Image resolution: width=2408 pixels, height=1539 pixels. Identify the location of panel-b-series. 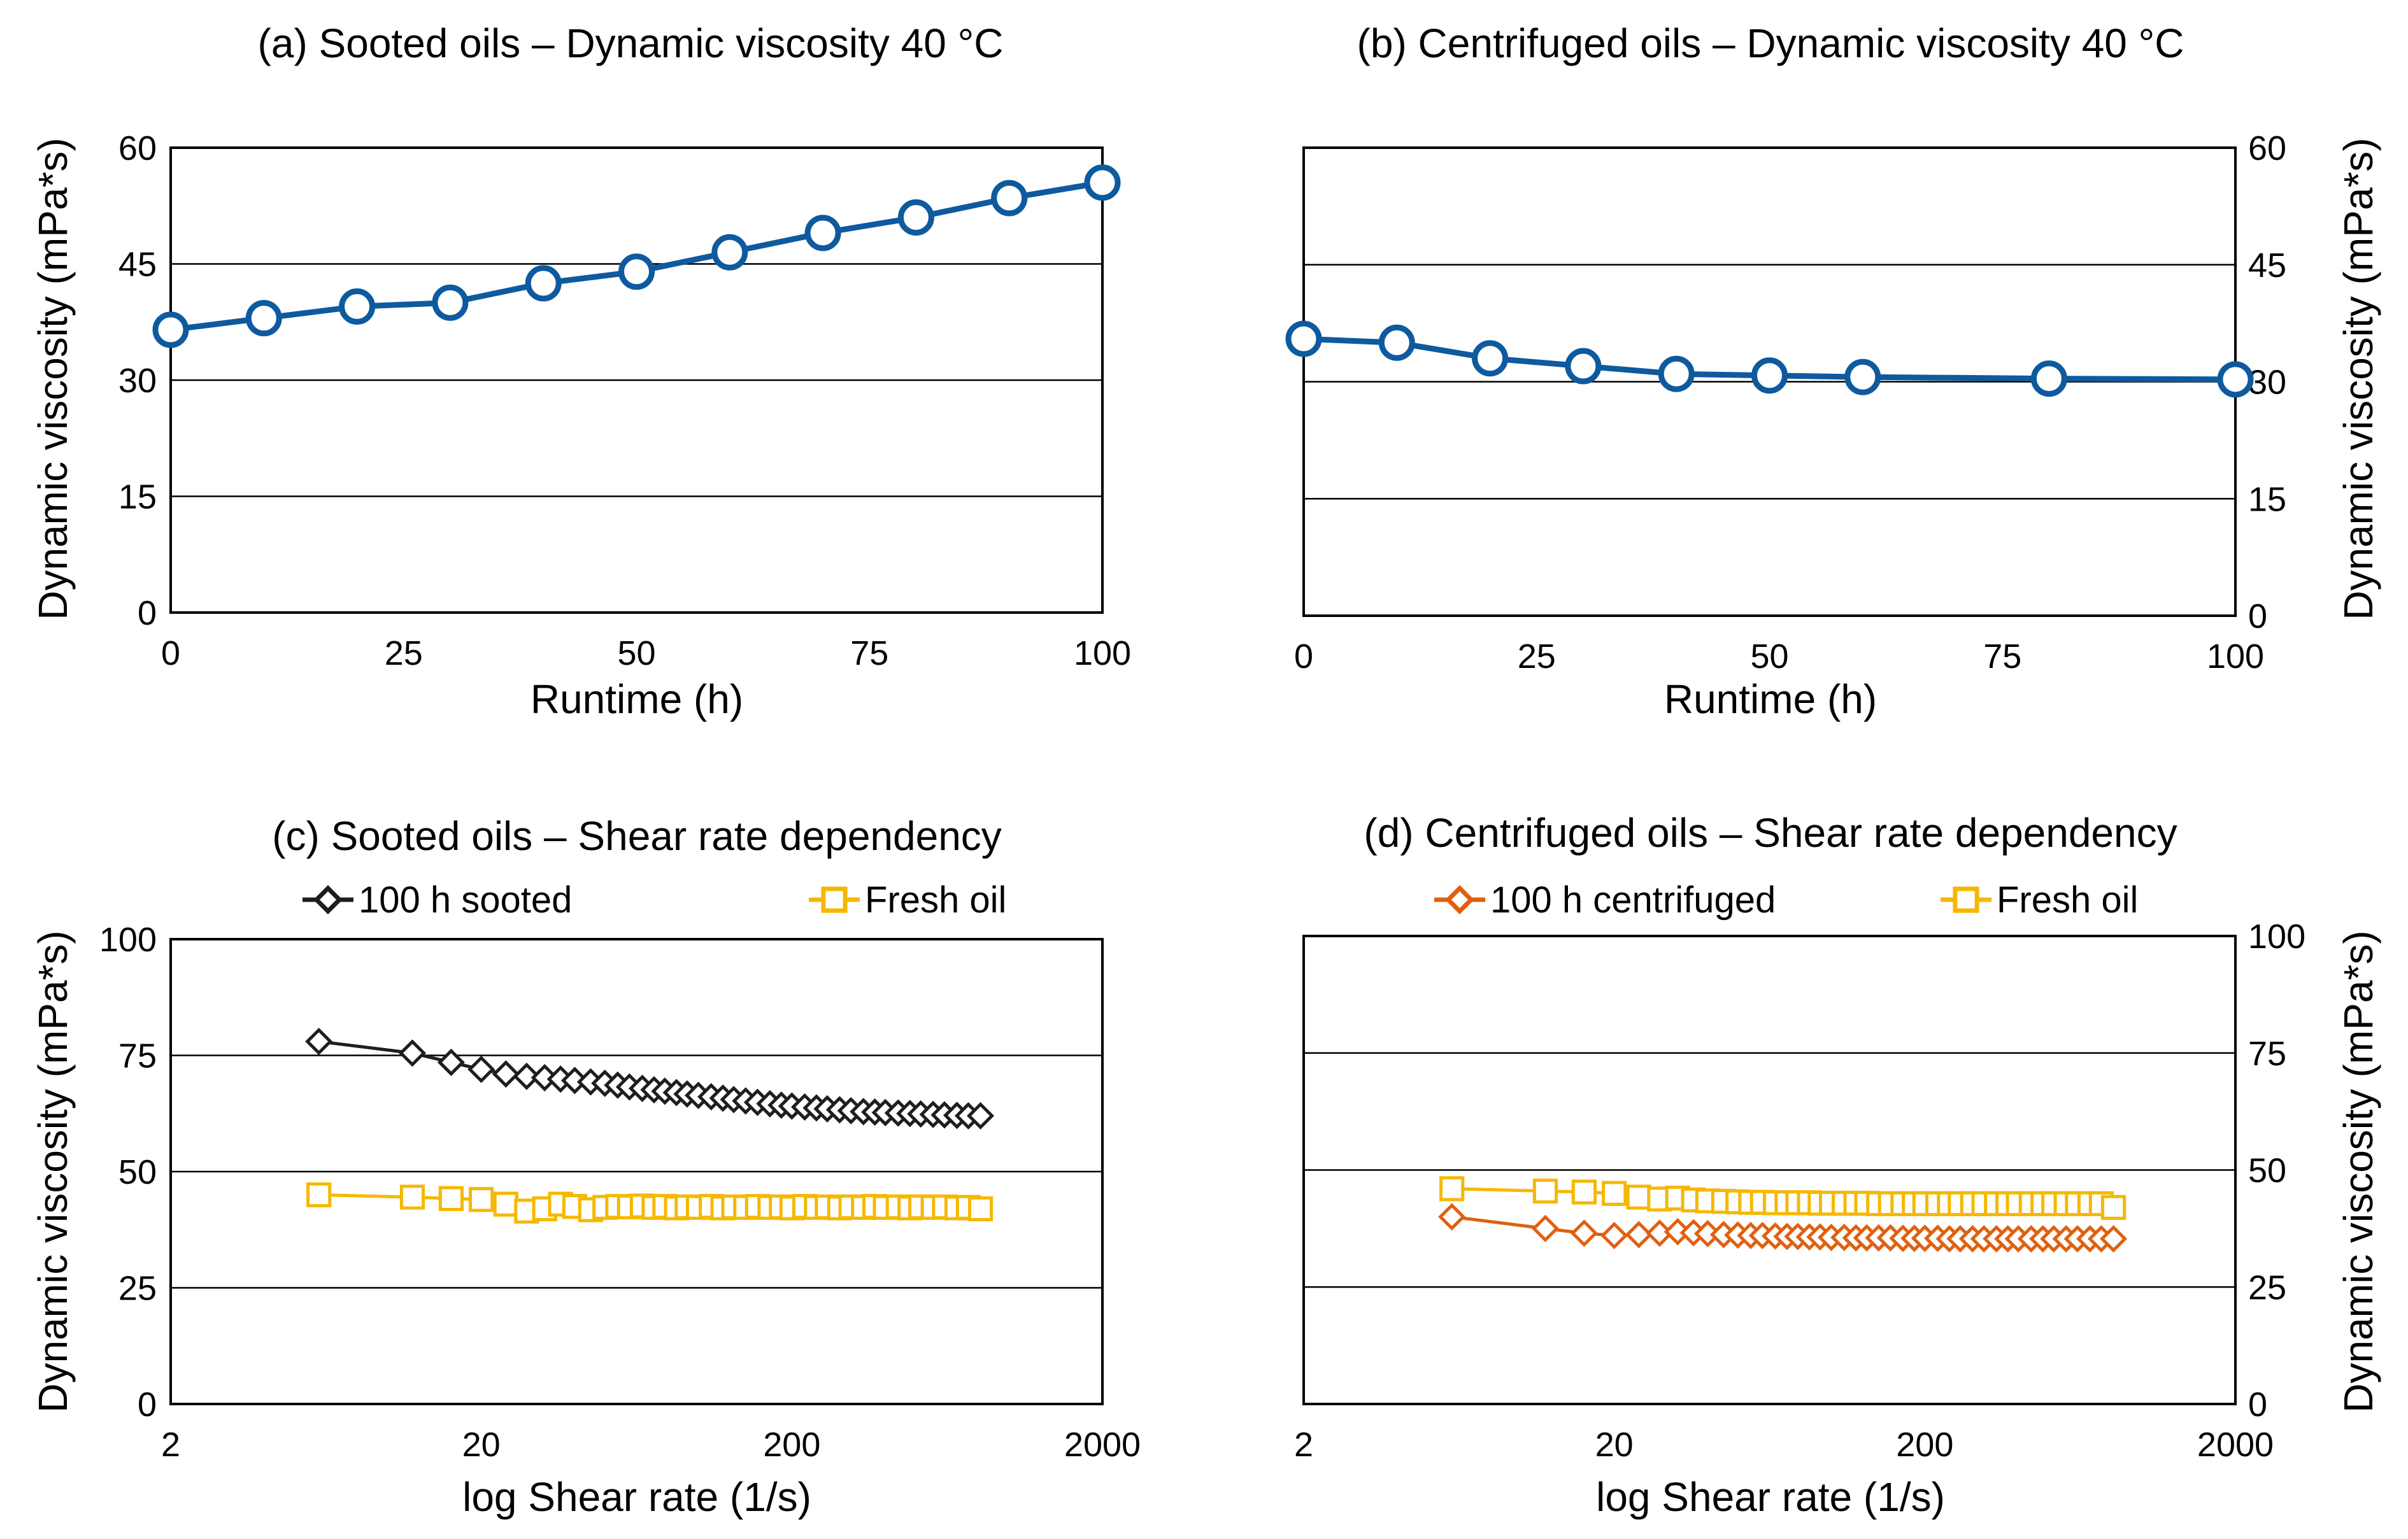
(1769, 359).